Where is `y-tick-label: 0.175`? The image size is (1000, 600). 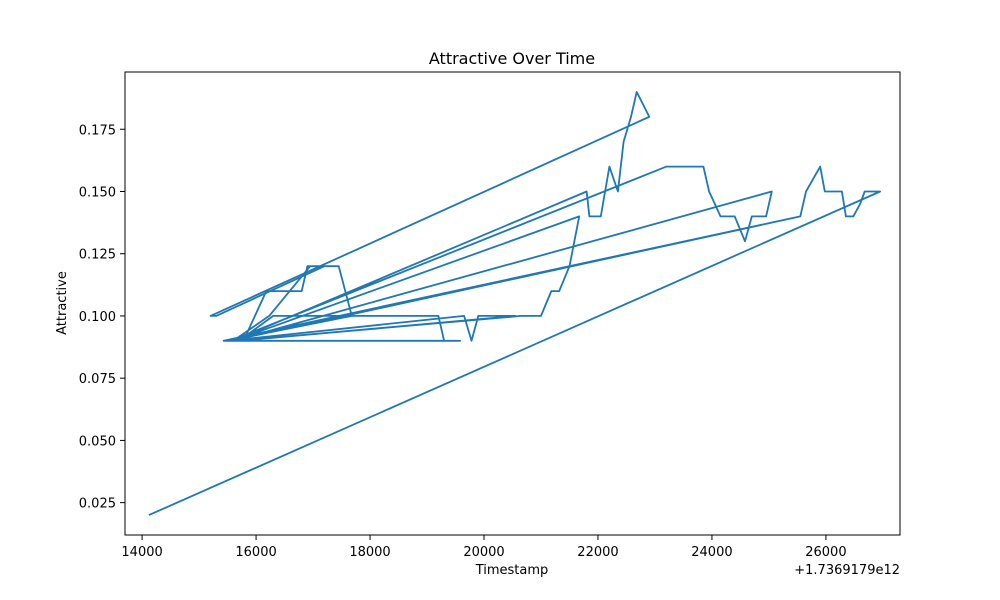
y-tick-label: 0.175 is located at coordinates (97, 130).